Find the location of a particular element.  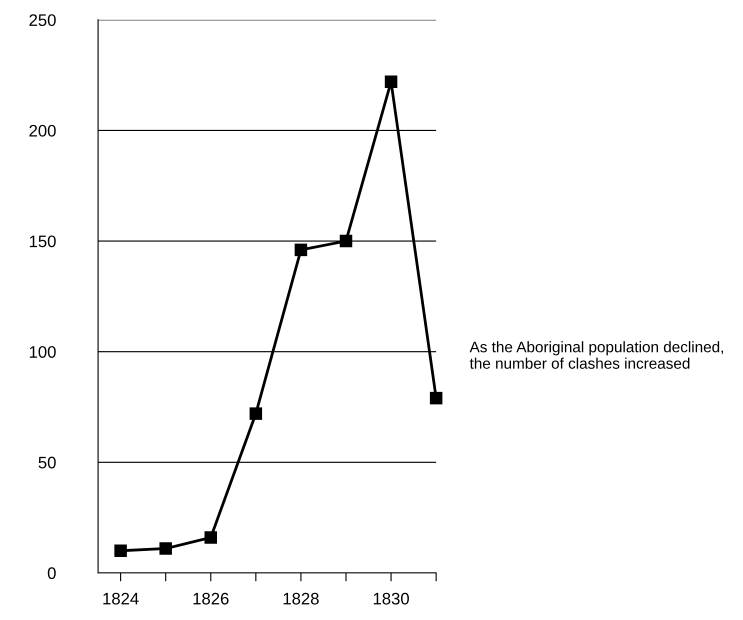

text: As the Aboriginal population declined, the number of clashes increased is located at coordinates (597, 355).